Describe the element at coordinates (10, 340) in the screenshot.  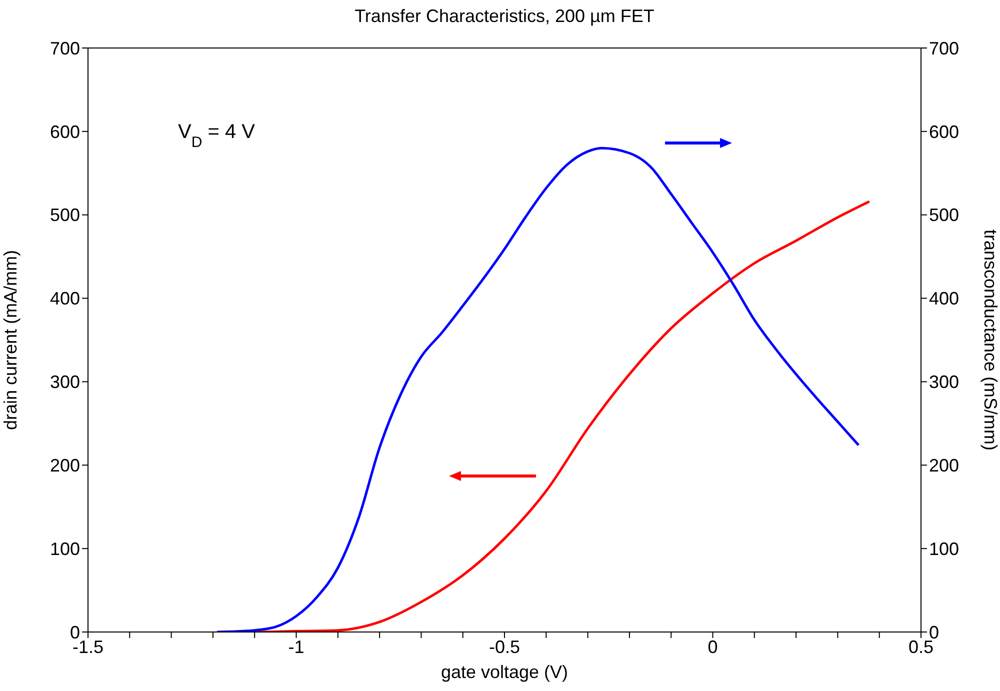
I see `y-axis-title: drain current (mA/mm)` at that location.